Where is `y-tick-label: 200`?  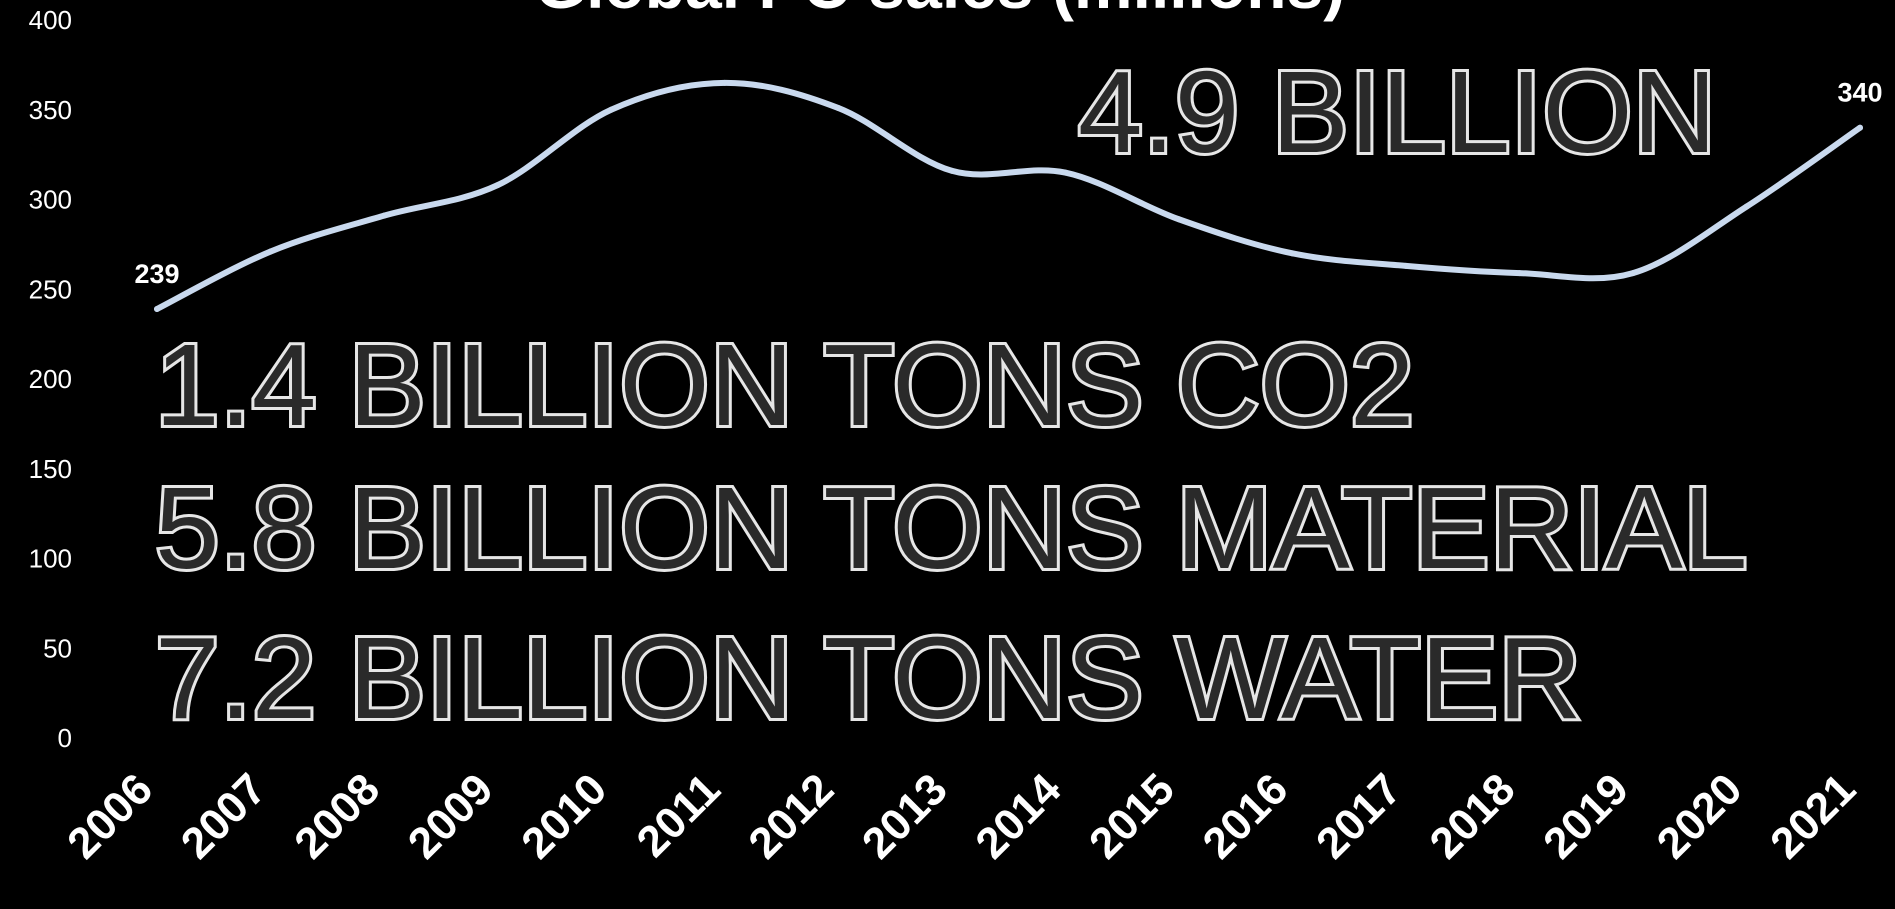 y-tick-label: 200 is located at coordinates (50, 379).